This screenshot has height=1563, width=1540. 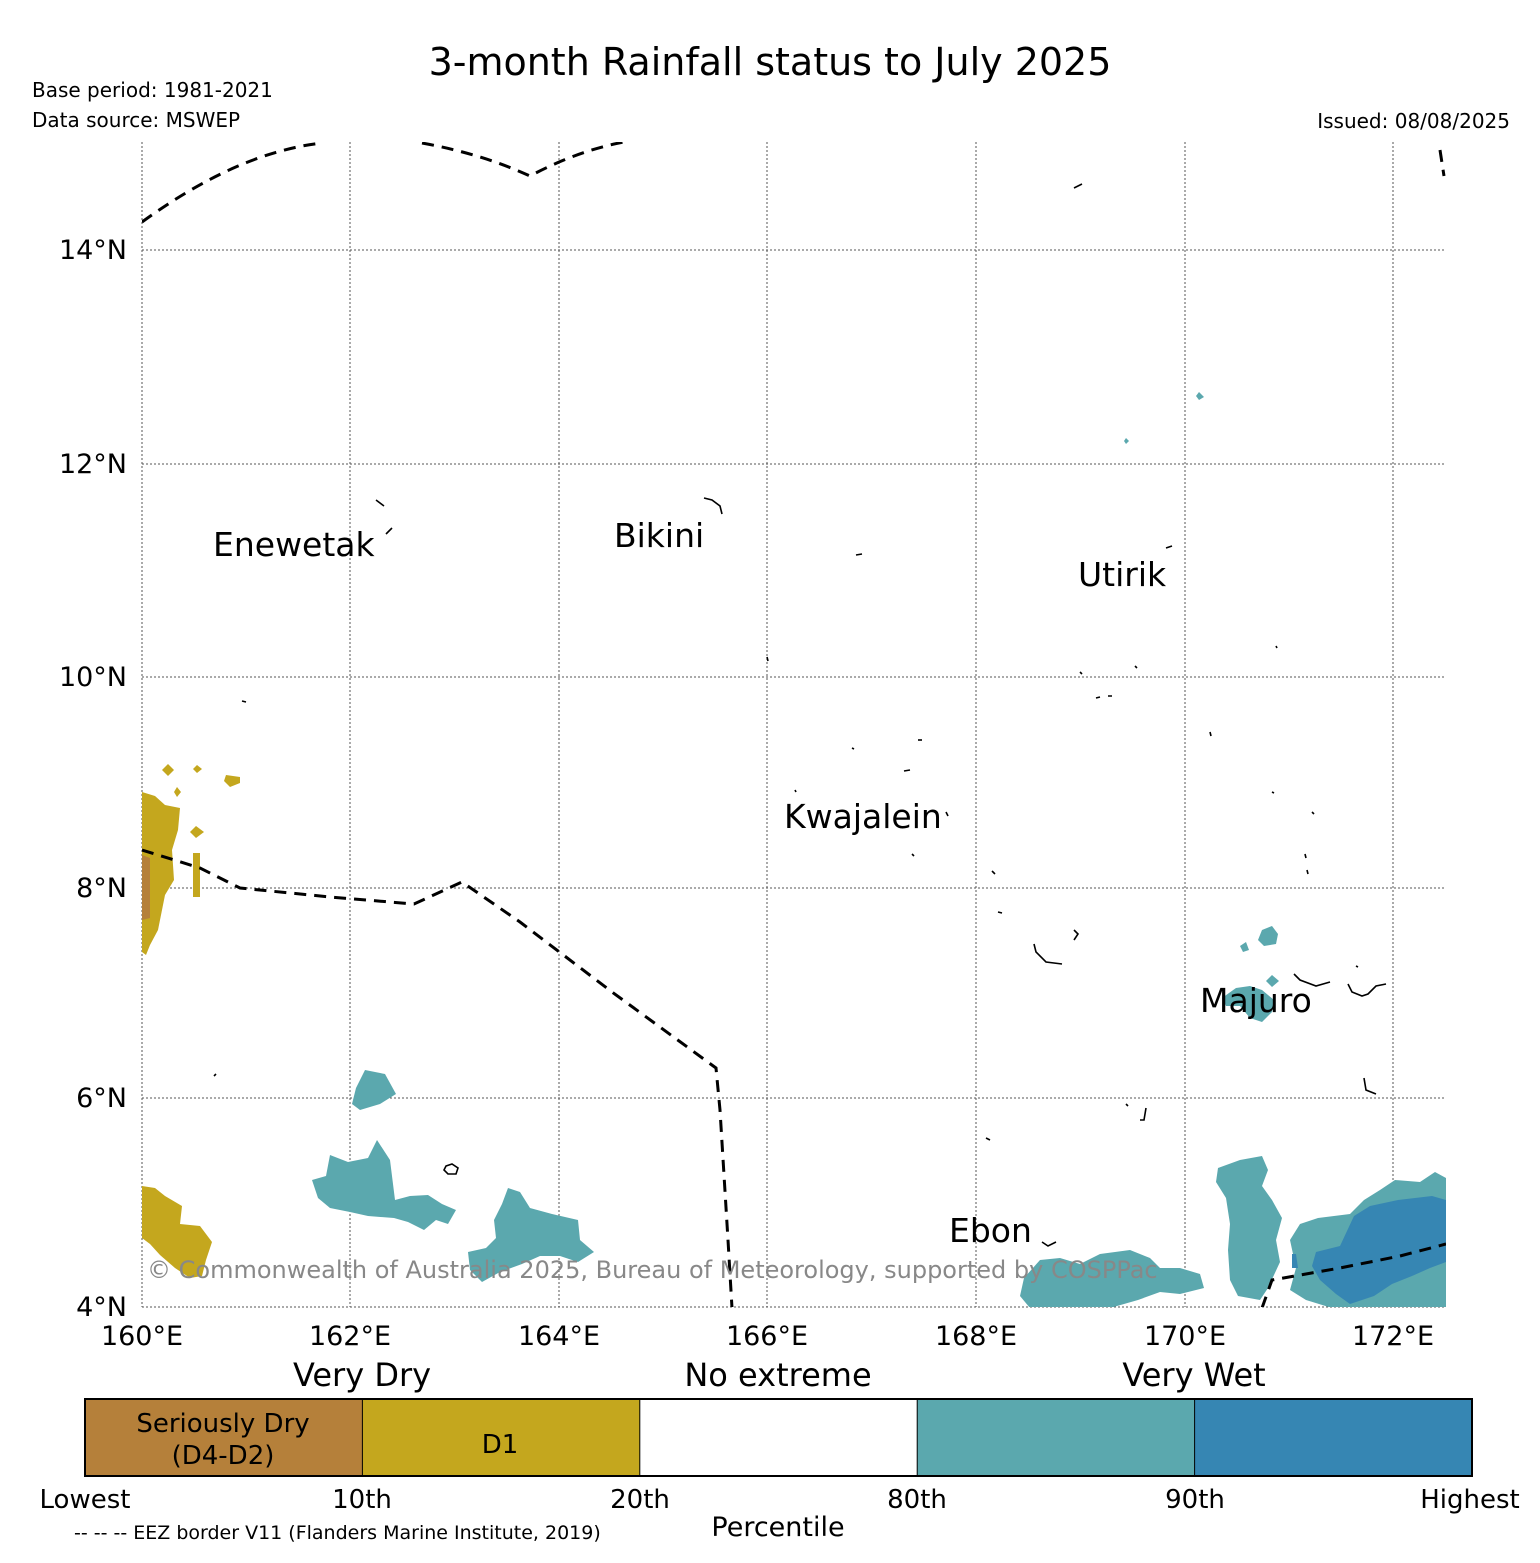 What do you see at coordinates (93, 250) in the screenshot?
I see `lat-label: 14°N` at bounding box center [93, 250].